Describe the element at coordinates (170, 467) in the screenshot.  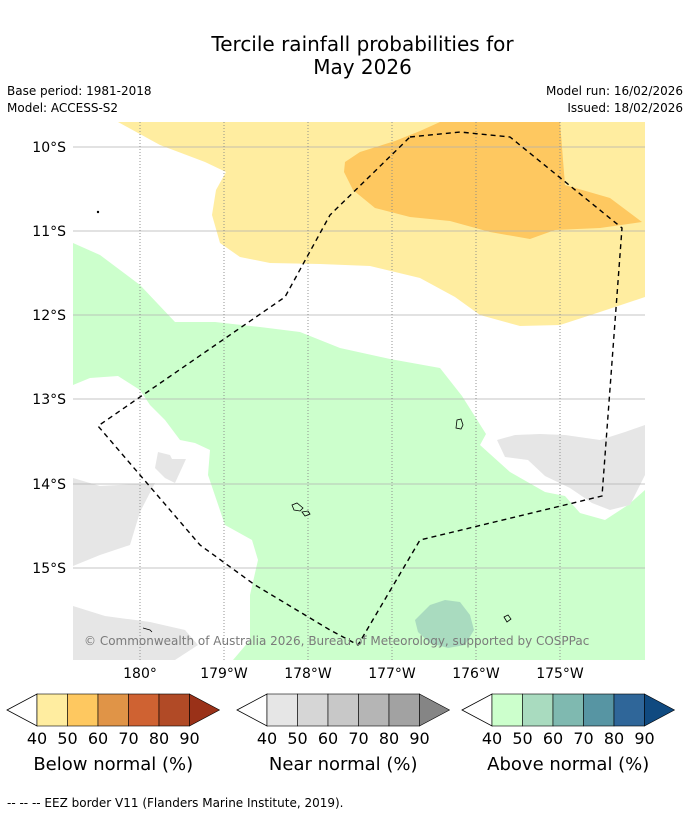
I see `near-normal-region-small` at that location.